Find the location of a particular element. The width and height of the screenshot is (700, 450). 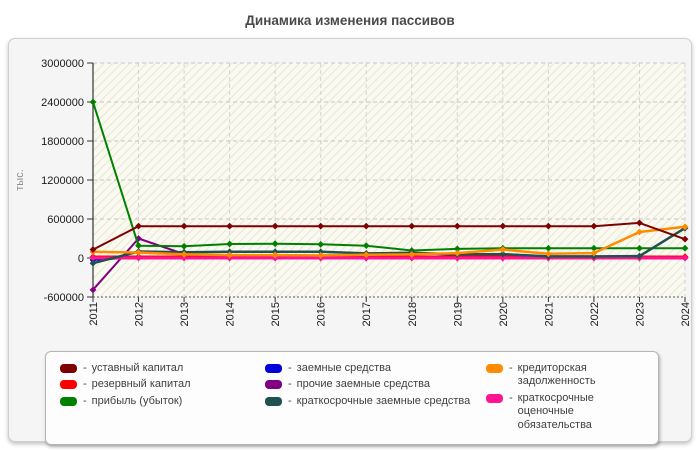

legend-item-5: - краткосрочные заемные средства is located at coordinates (375, 401).